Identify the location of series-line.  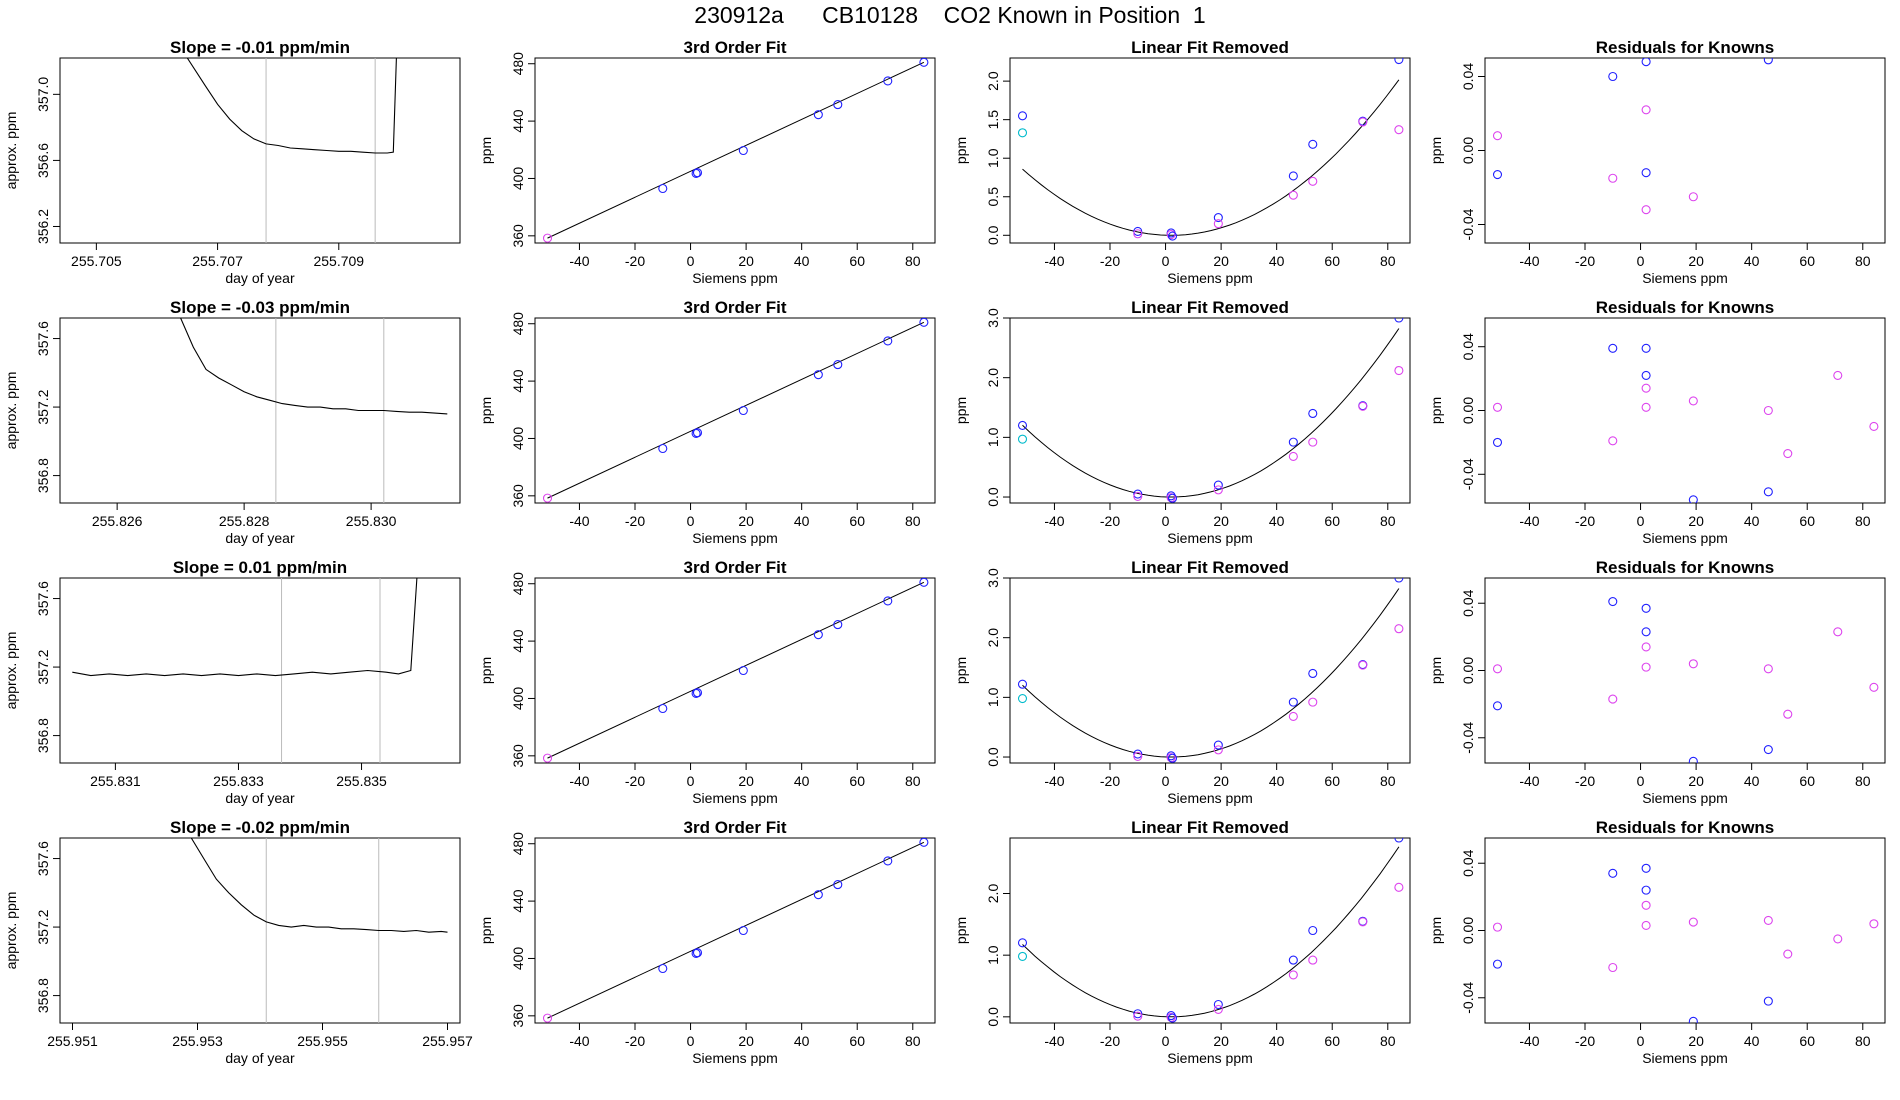
(245, 627).